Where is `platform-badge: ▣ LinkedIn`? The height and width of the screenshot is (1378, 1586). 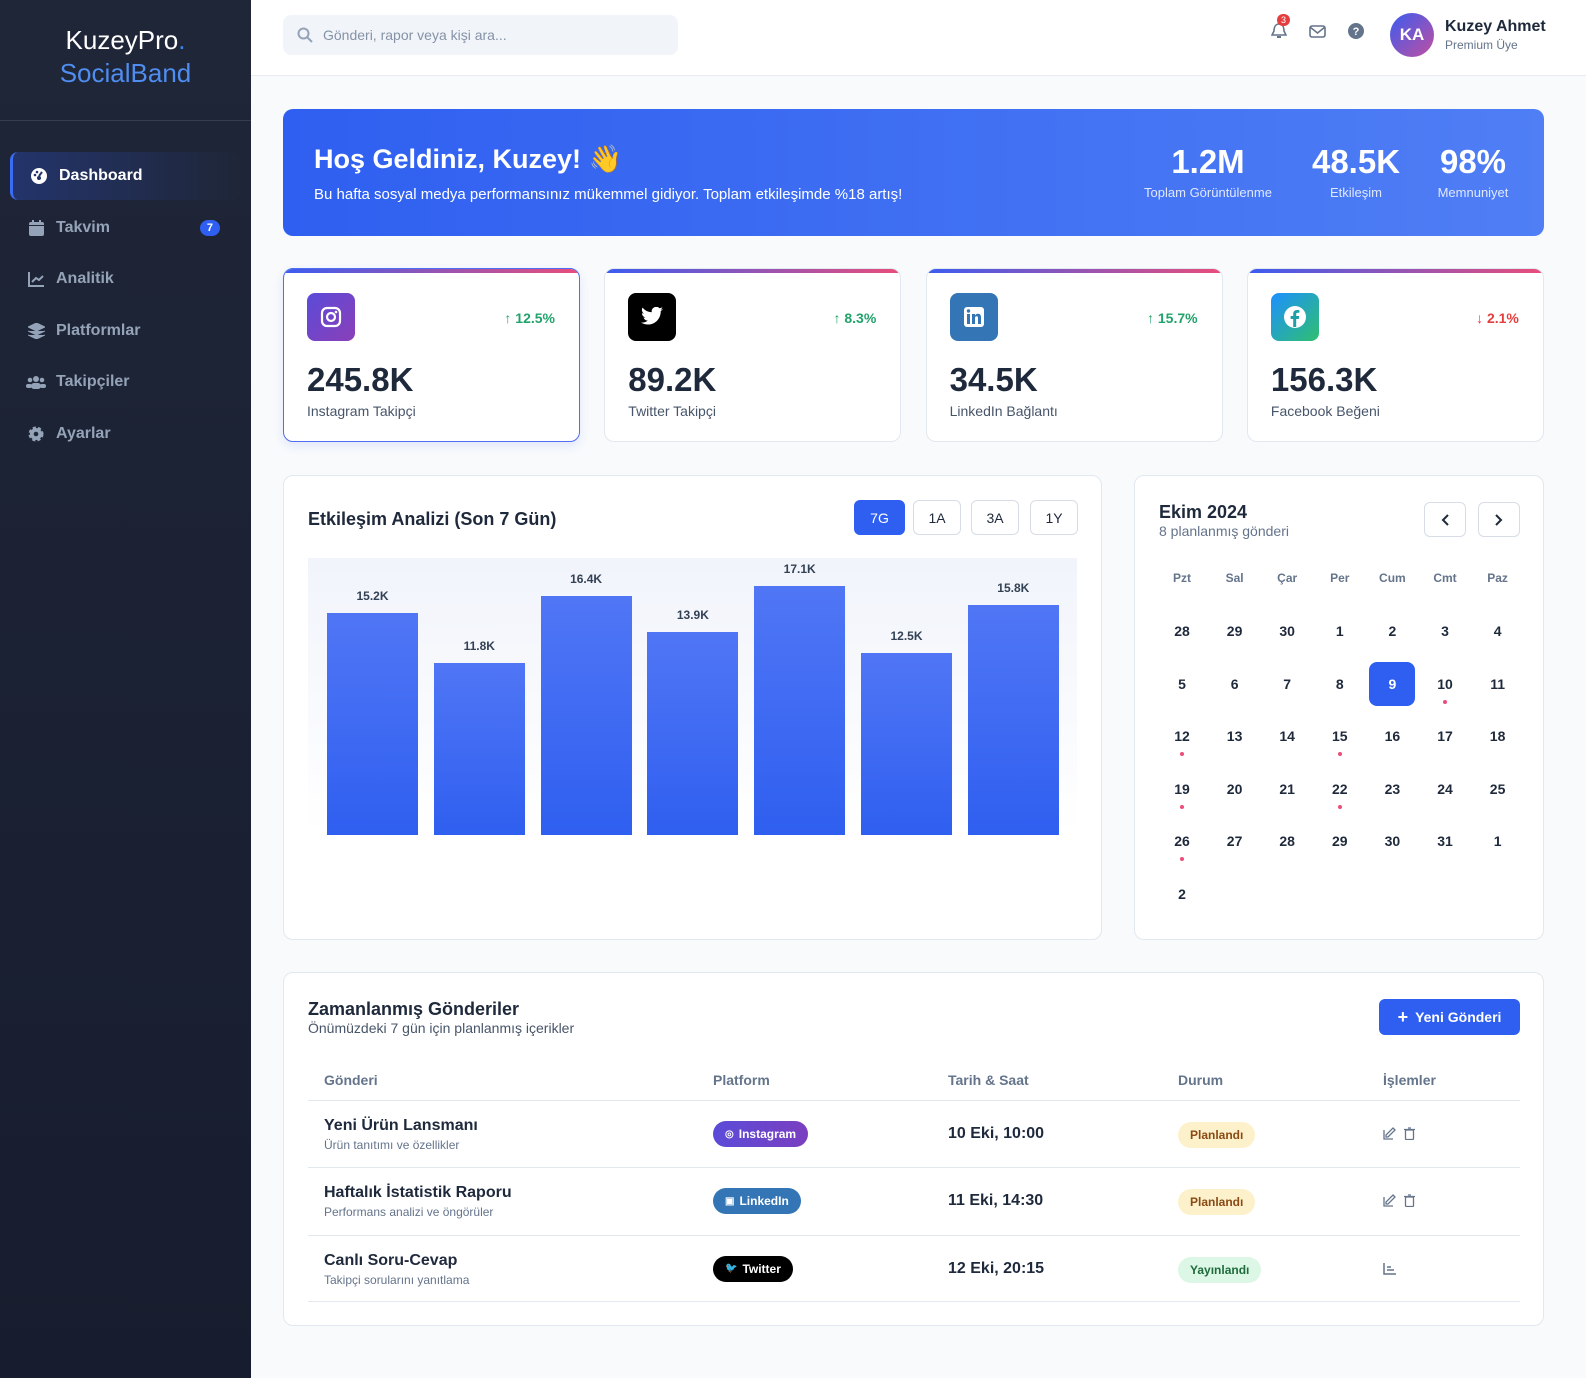
platform-badge: ▣ LinkedIn is located at coordinates (757, 1201).